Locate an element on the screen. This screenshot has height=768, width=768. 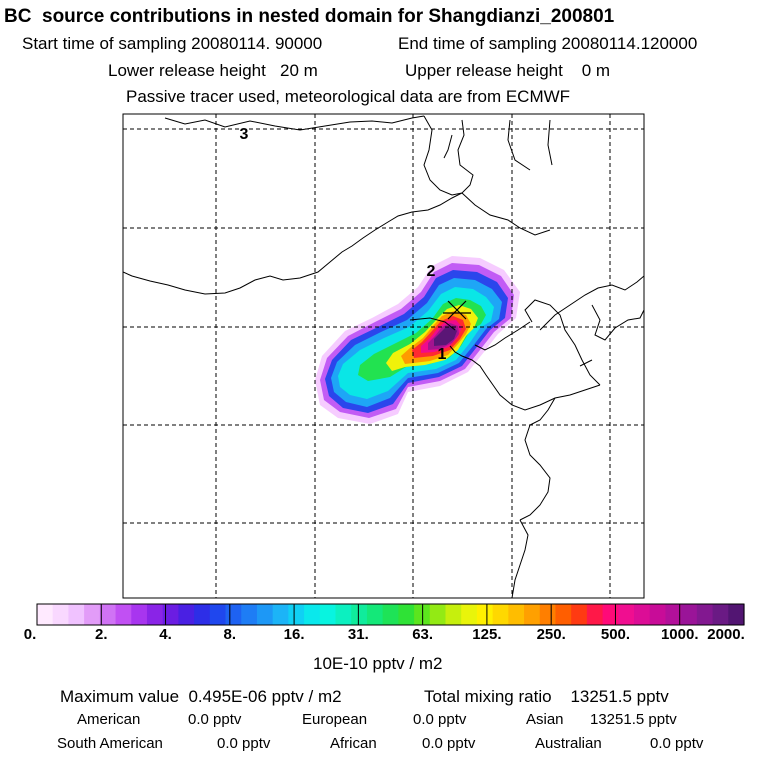
region-australian-name: Australian is located at coordinates (568, 743).